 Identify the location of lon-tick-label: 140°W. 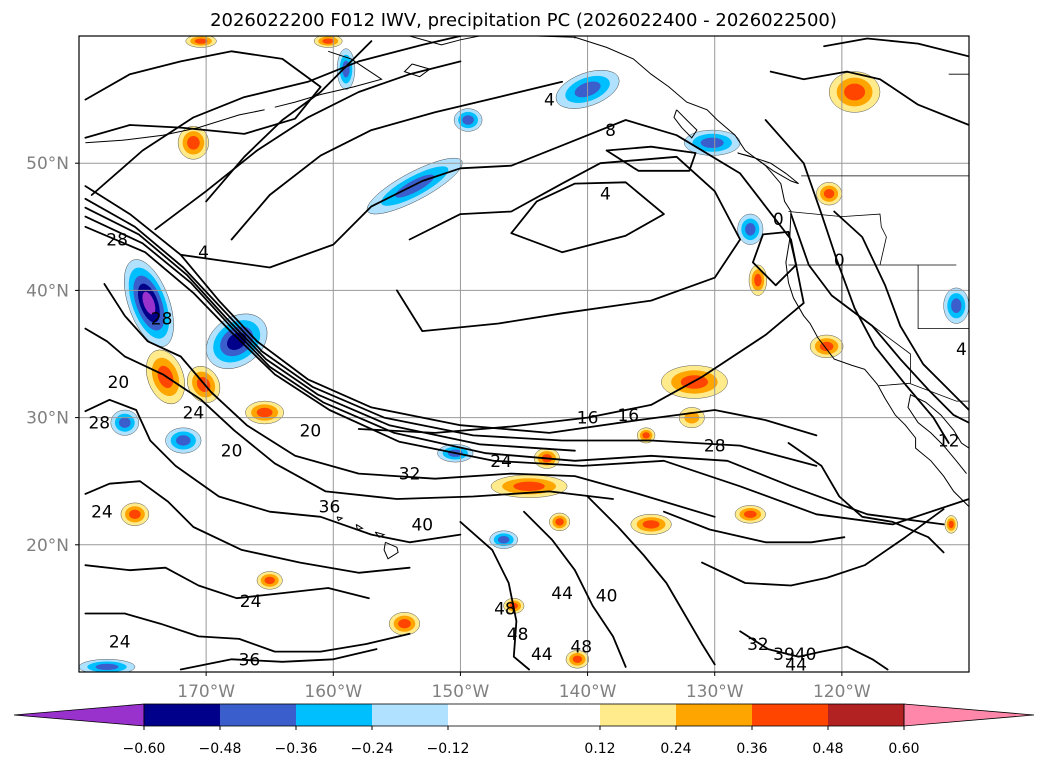
(588, 692).